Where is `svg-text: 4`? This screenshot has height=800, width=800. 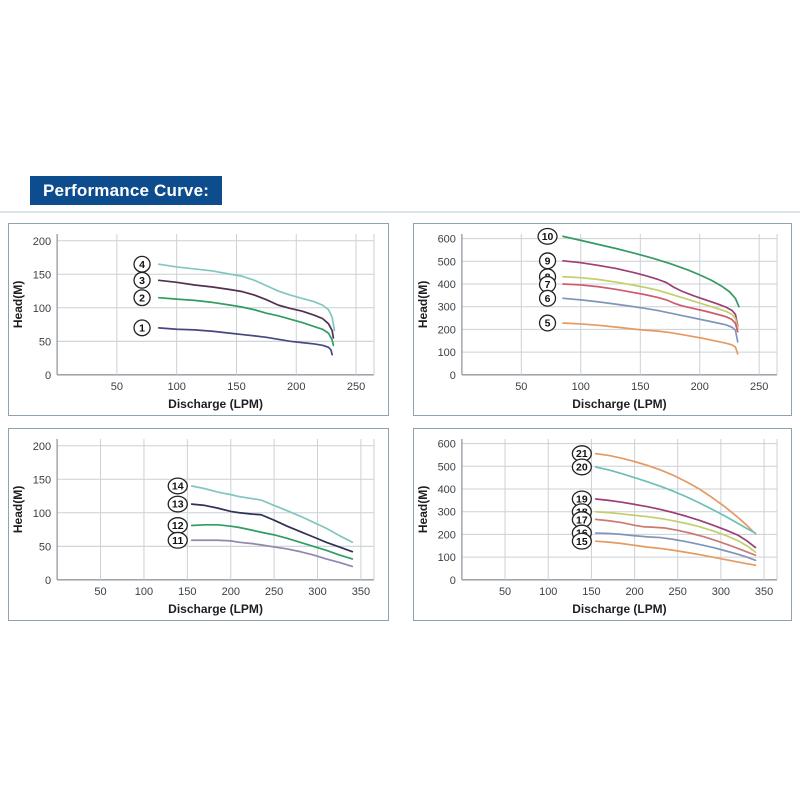
svg-text: 4 is located at coordinates (142, 265).